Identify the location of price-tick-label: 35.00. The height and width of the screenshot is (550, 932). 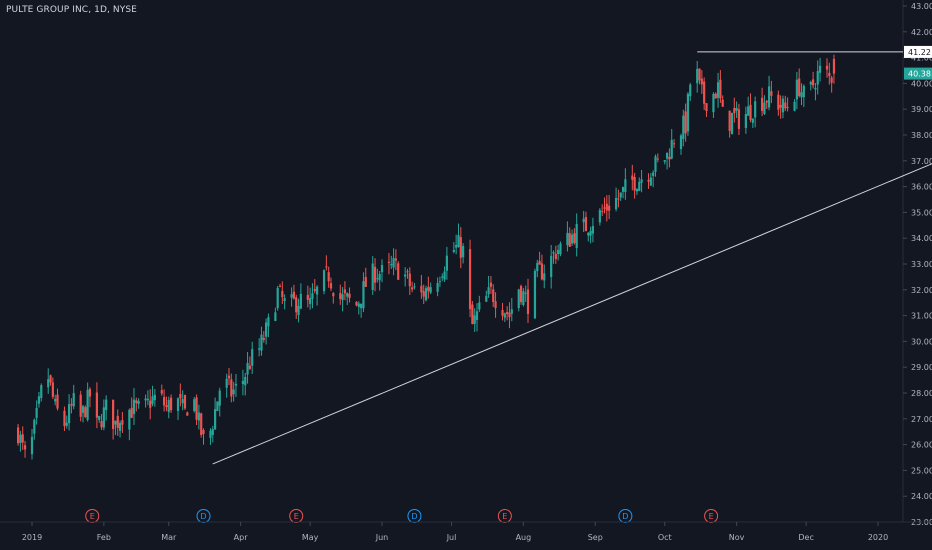
(921, 212).